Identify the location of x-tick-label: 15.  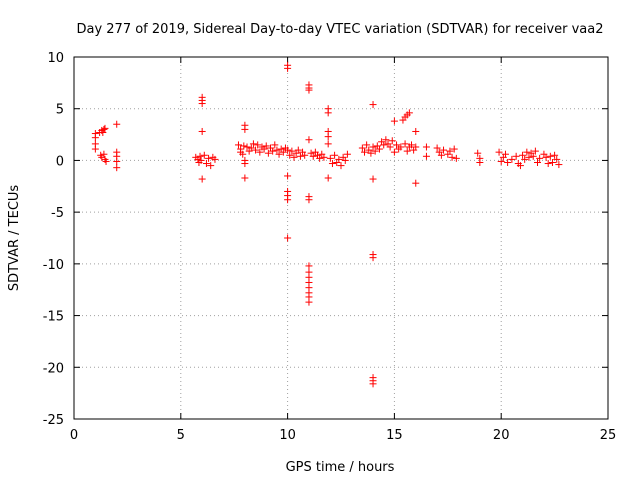
(394, 435).